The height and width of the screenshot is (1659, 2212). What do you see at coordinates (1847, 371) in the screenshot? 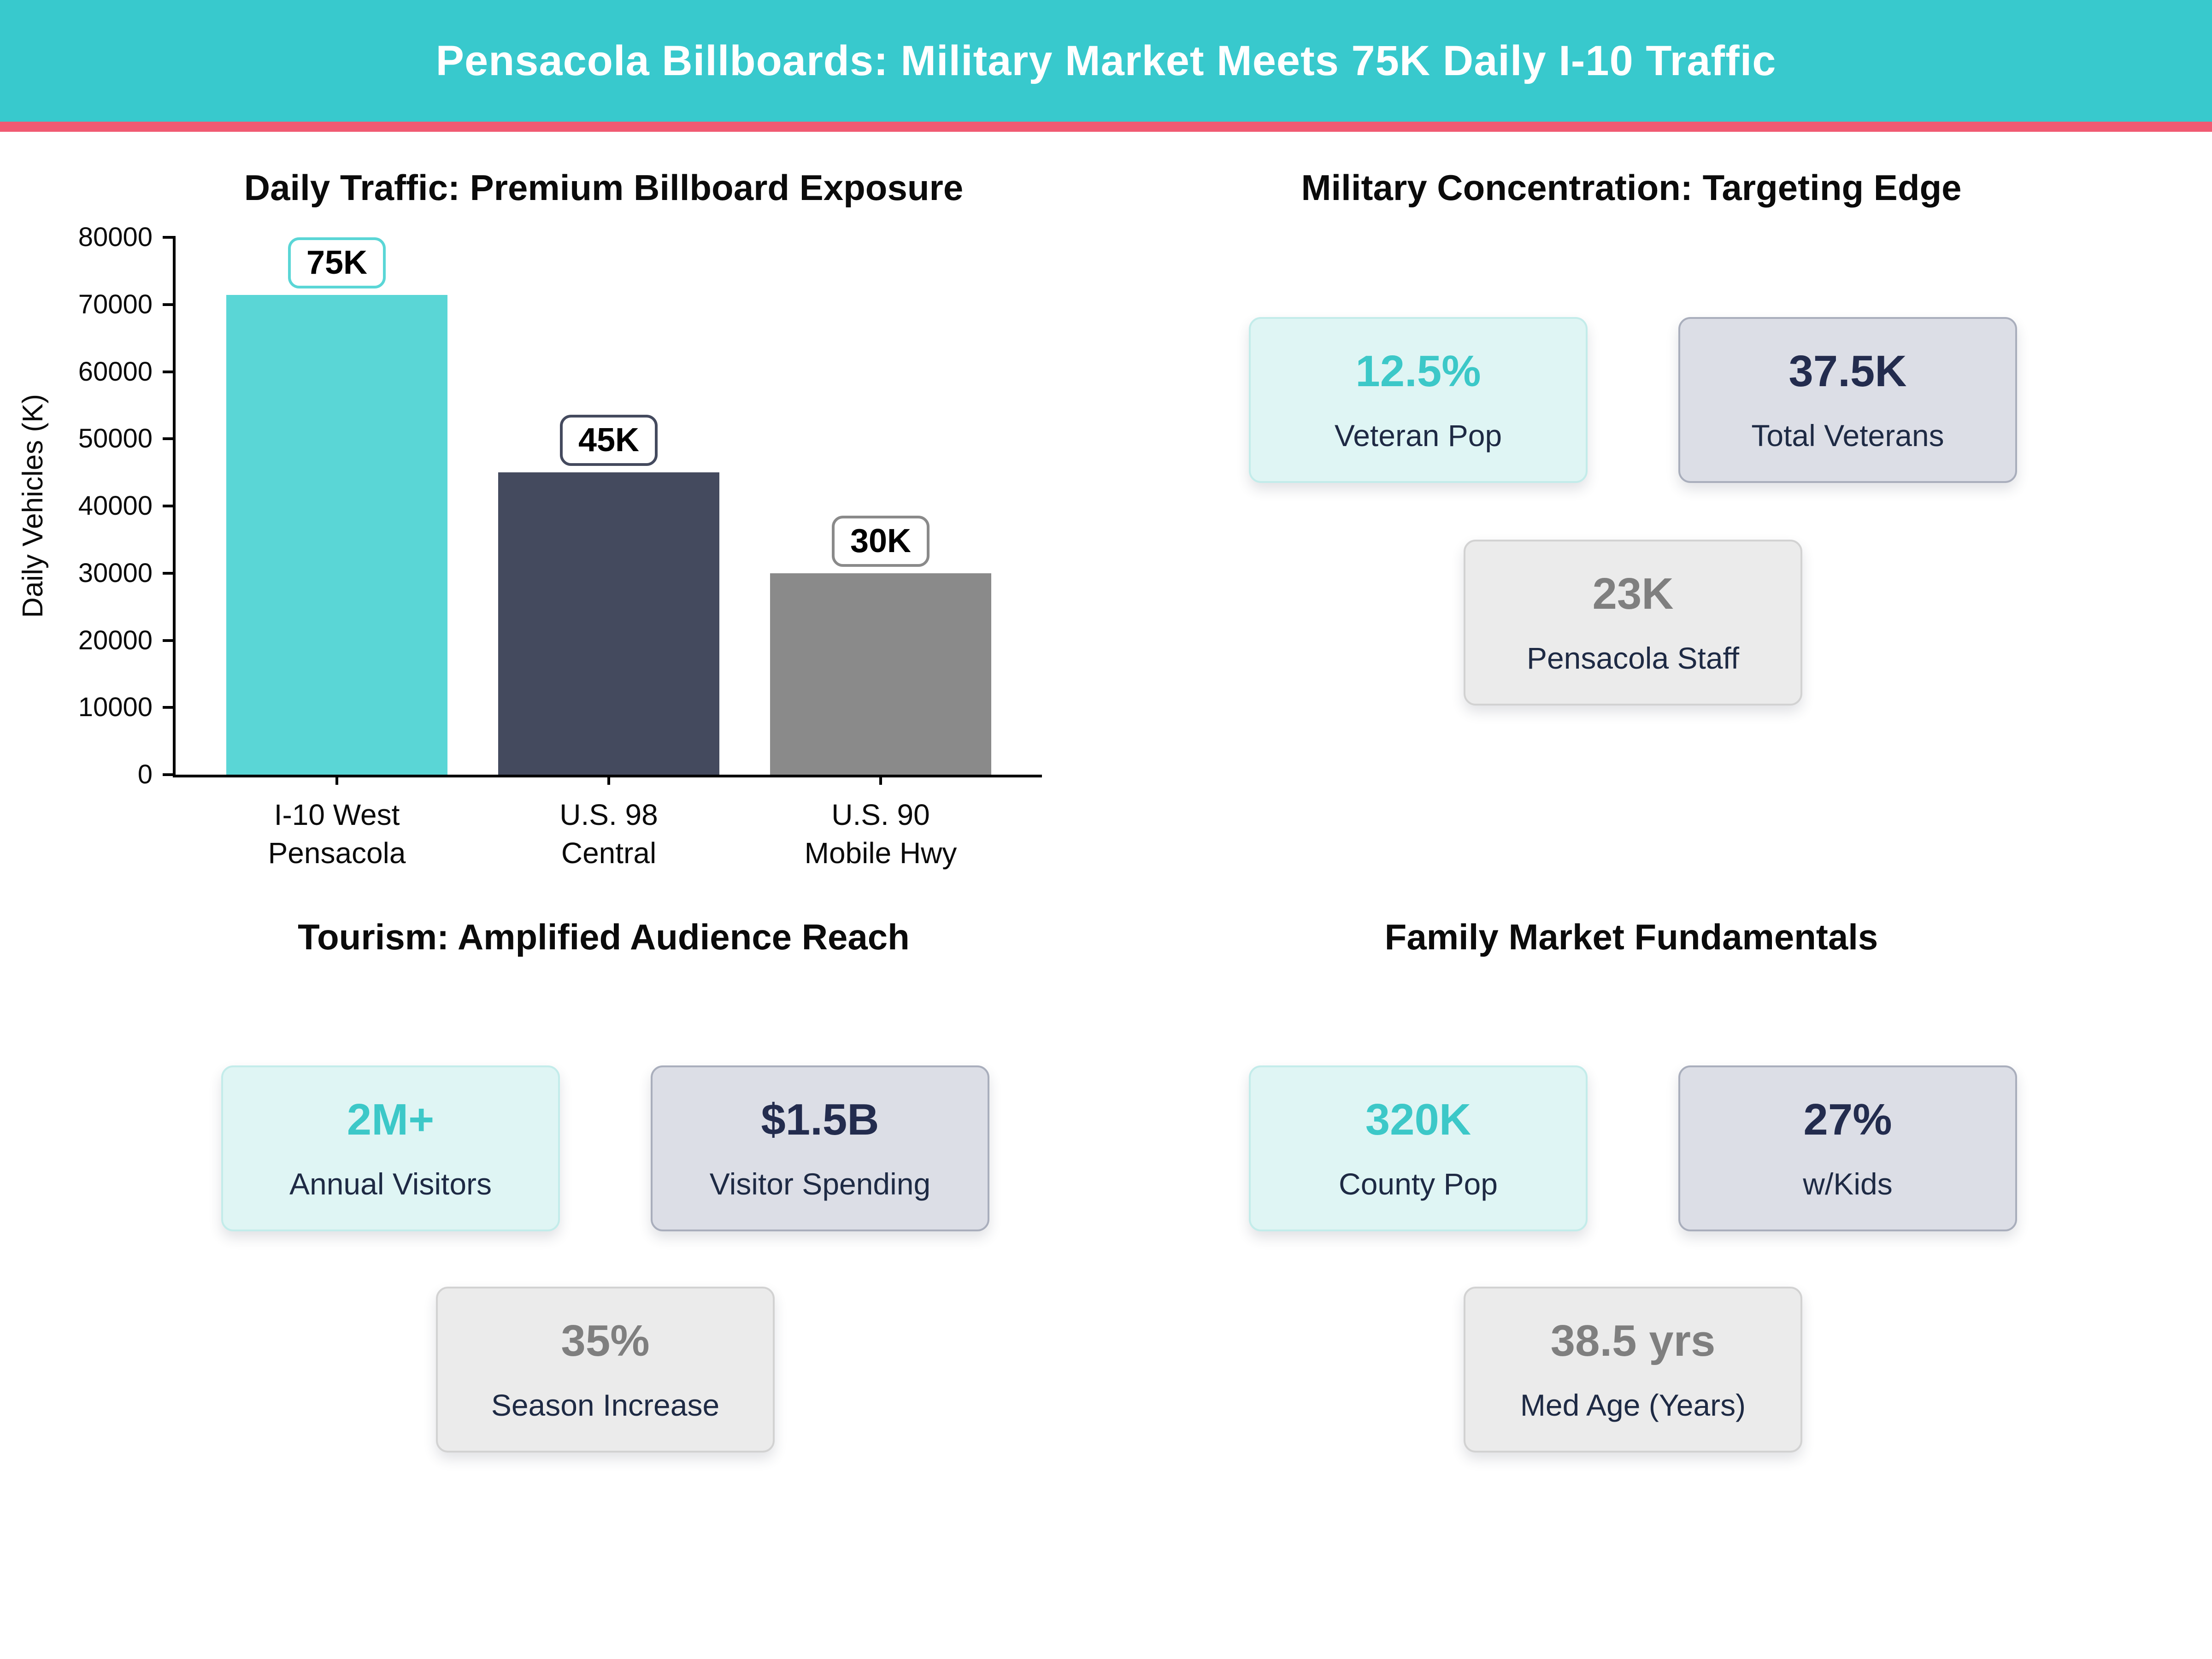
I see `stat-value: 37.5K` at bounding box center [1847, 371].